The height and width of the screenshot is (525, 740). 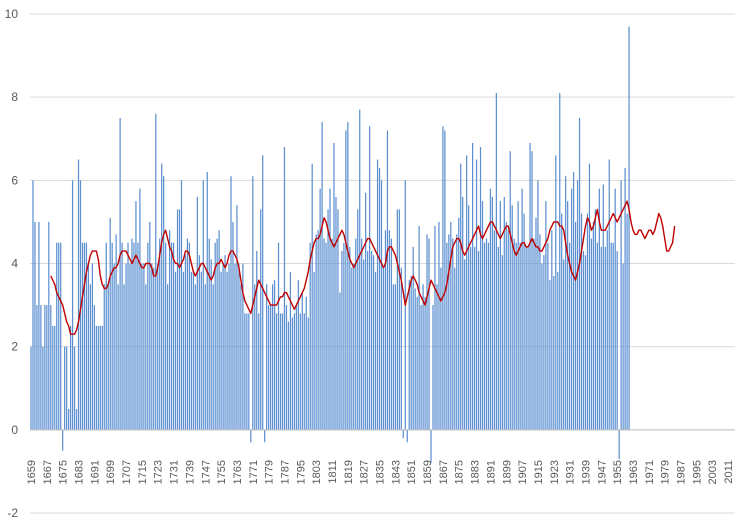 What do you see at coordinates (32, 472) in the screenshot?
I see `x-tick-label: 1659` at bounding box center [32, 472].